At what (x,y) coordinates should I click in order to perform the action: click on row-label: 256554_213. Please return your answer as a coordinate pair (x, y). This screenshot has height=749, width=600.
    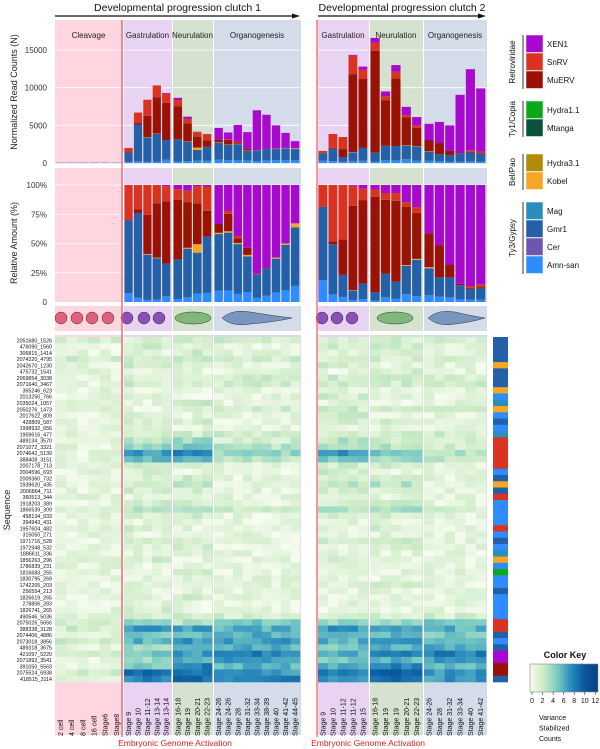
    Looking at the image, I should click on (38, 592).